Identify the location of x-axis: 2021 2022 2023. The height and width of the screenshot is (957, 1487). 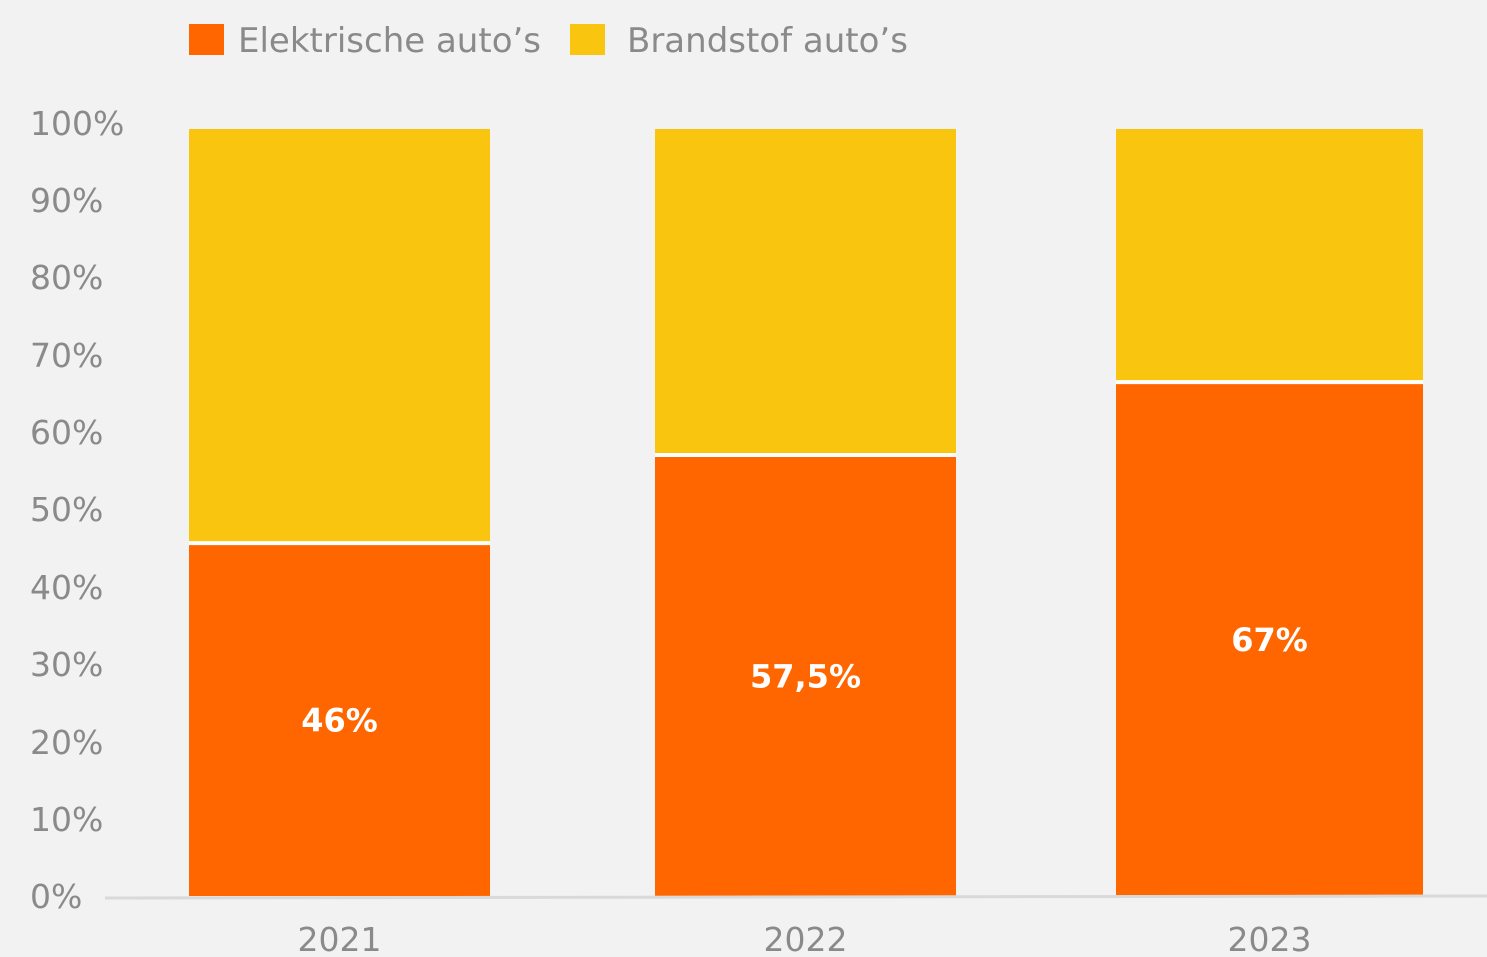
(805, 938).